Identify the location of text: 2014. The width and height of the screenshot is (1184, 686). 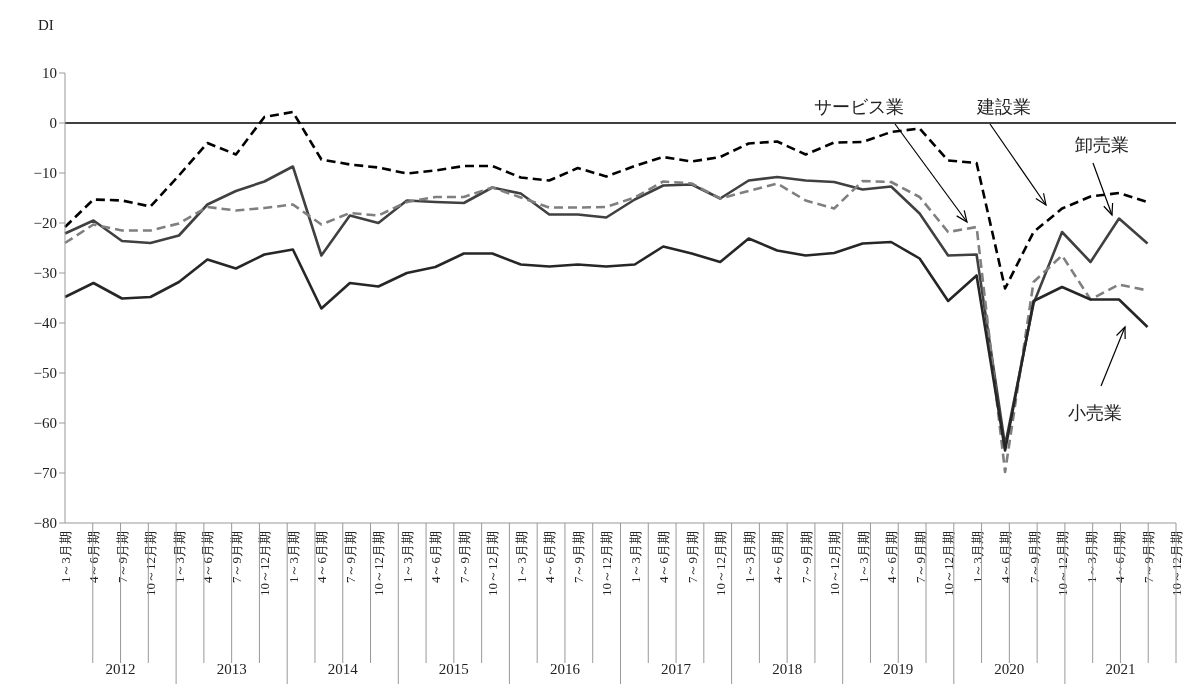
(343, 669).